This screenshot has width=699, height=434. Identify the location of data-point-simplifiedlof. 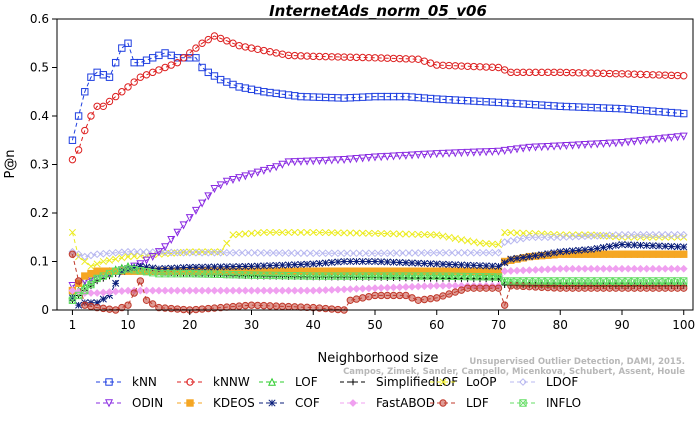
(504, 284).